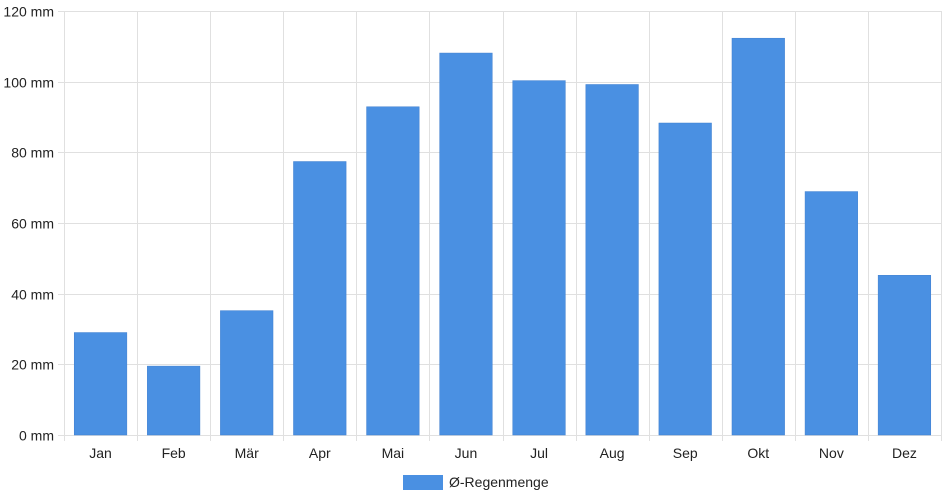  Describe the element at coordinates (831, 313) in the screenshot. I see `bar-nov` at that location.